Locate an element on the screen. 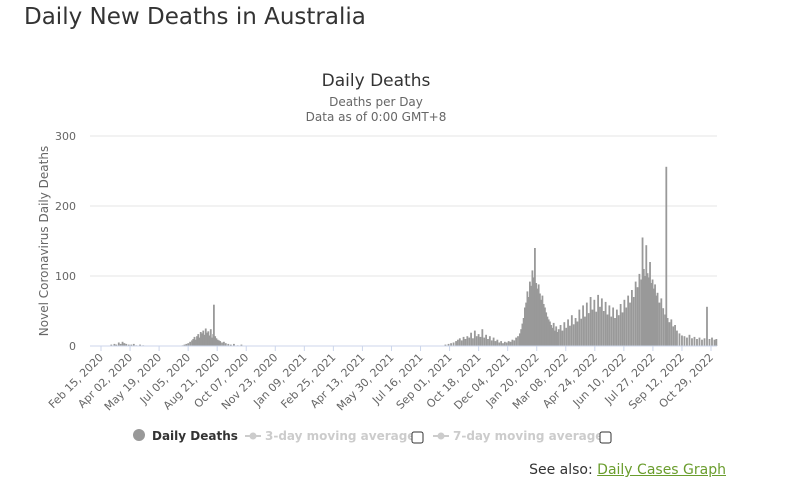 The image size is (790, 496). legend-marker-daily-deaths is located at coordinates (139, 435).